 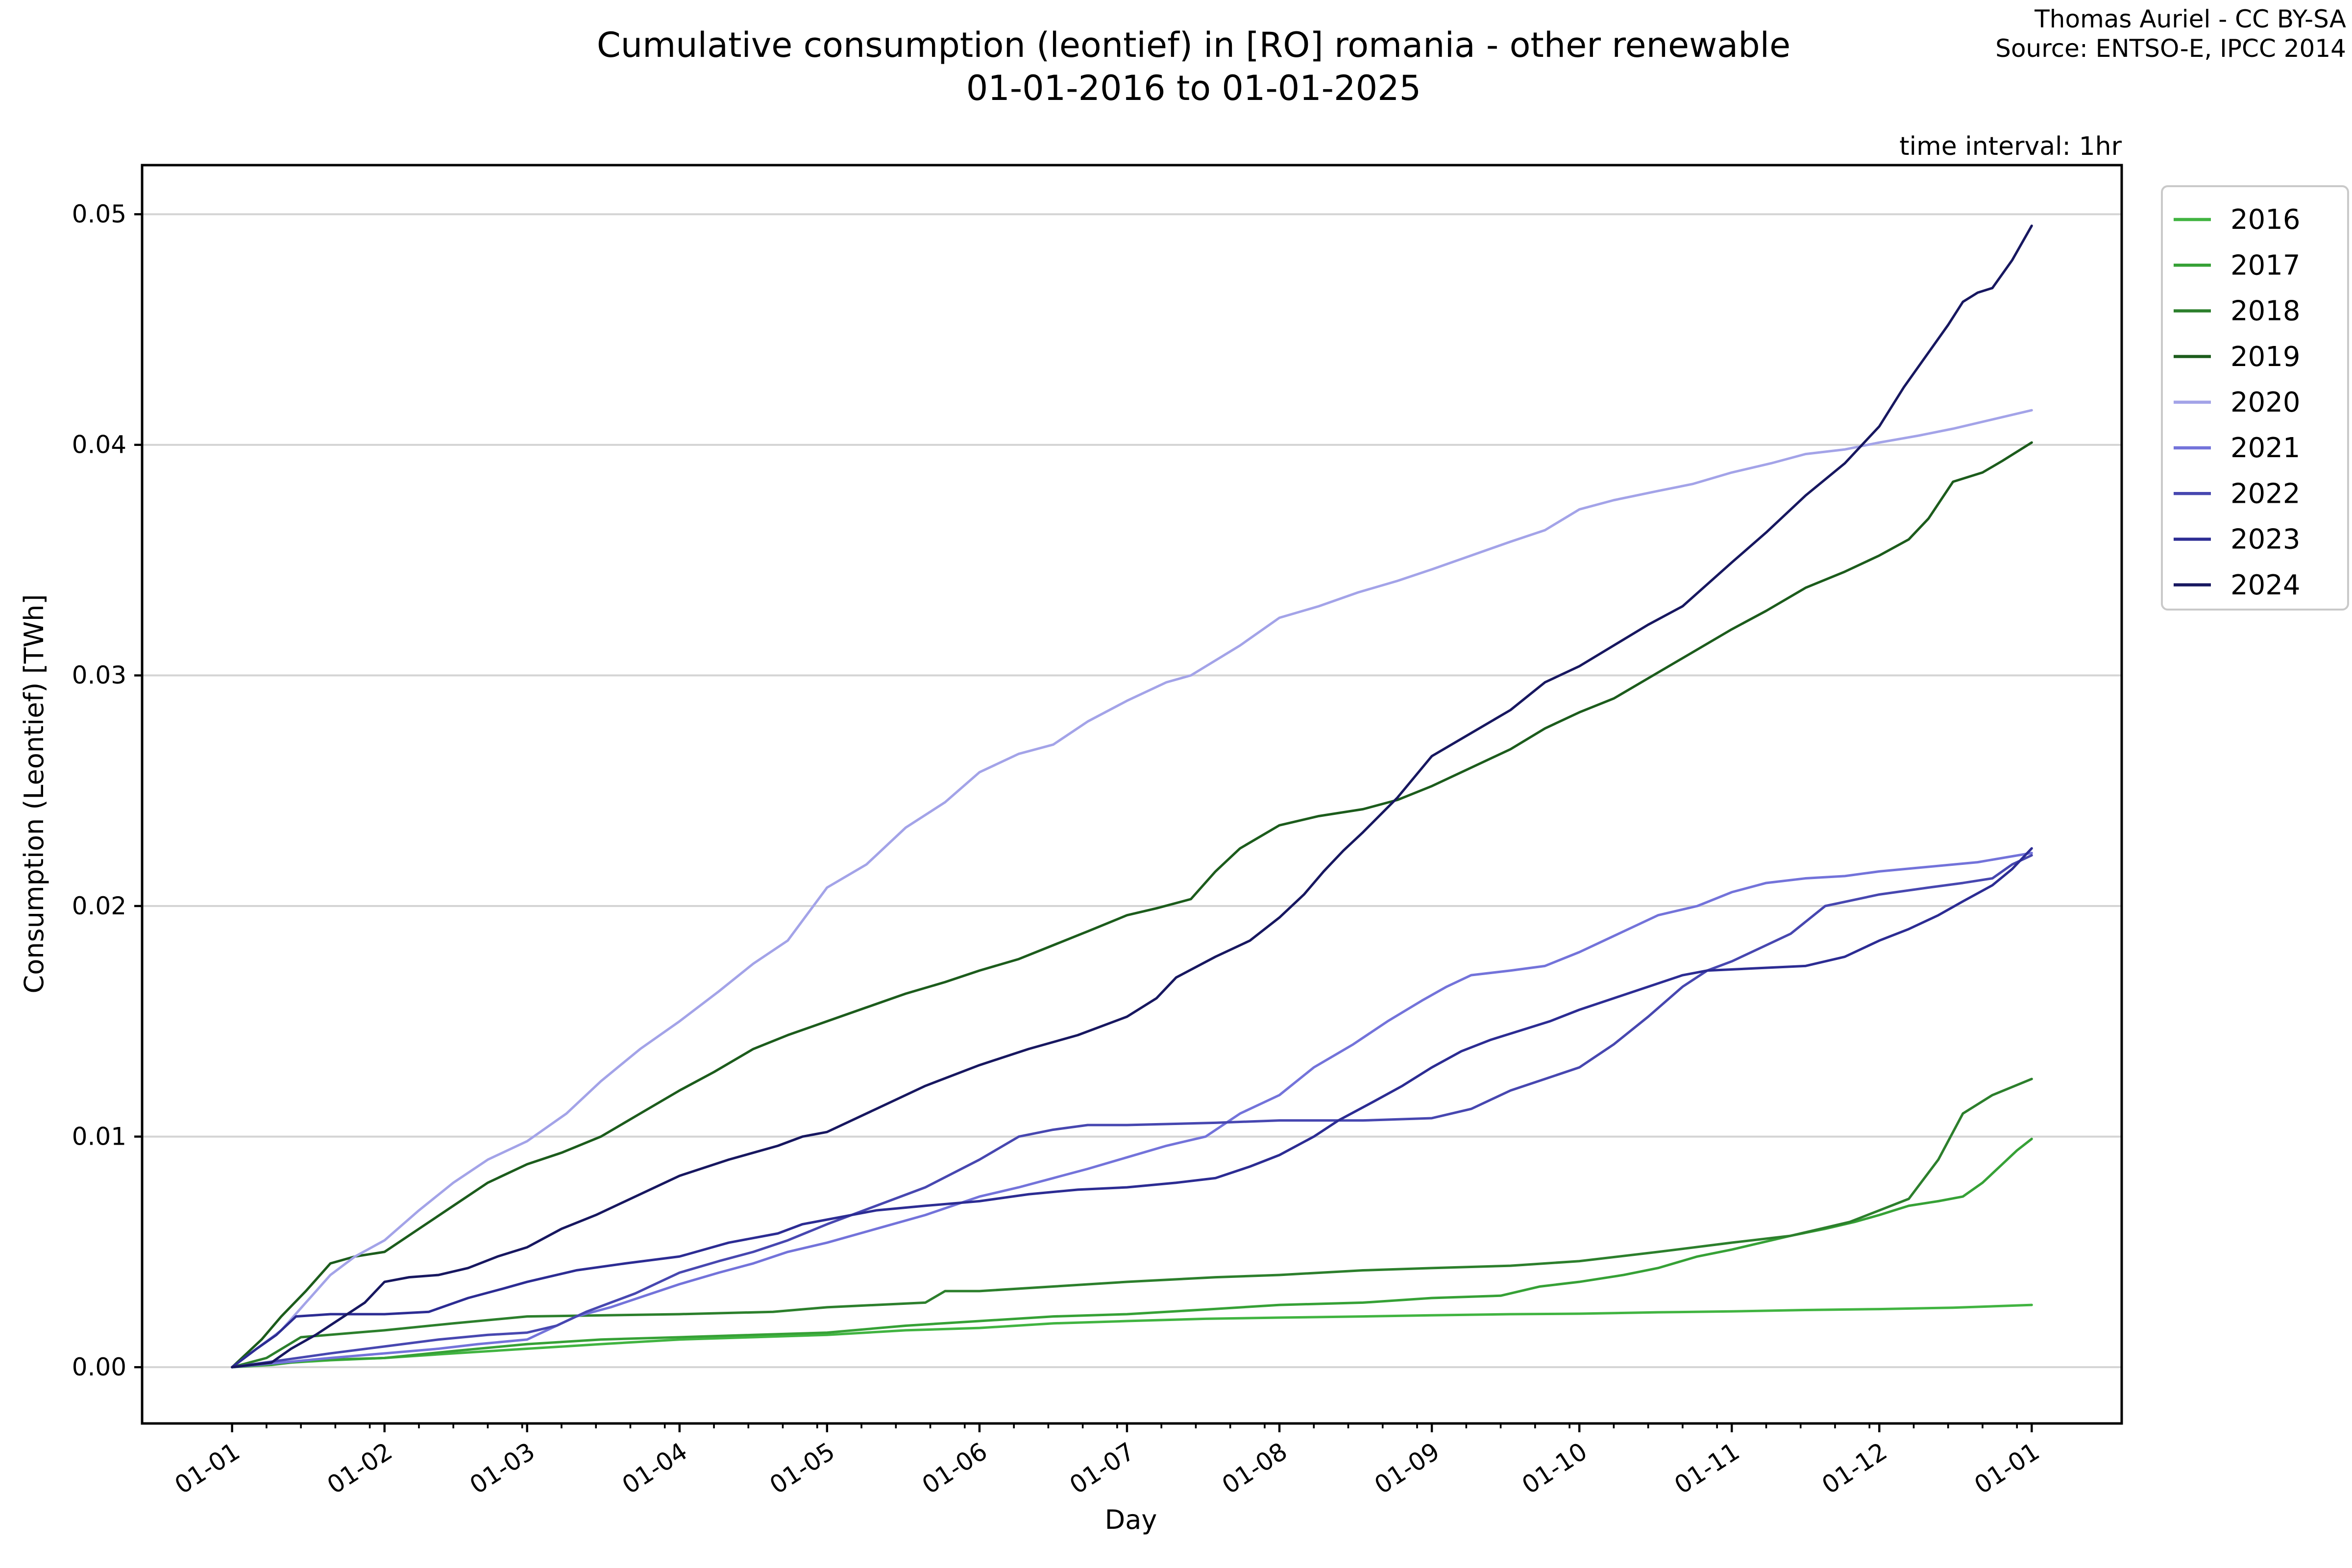 I want to click on x-axis-label: Day, so click(x=1131, y=1519).